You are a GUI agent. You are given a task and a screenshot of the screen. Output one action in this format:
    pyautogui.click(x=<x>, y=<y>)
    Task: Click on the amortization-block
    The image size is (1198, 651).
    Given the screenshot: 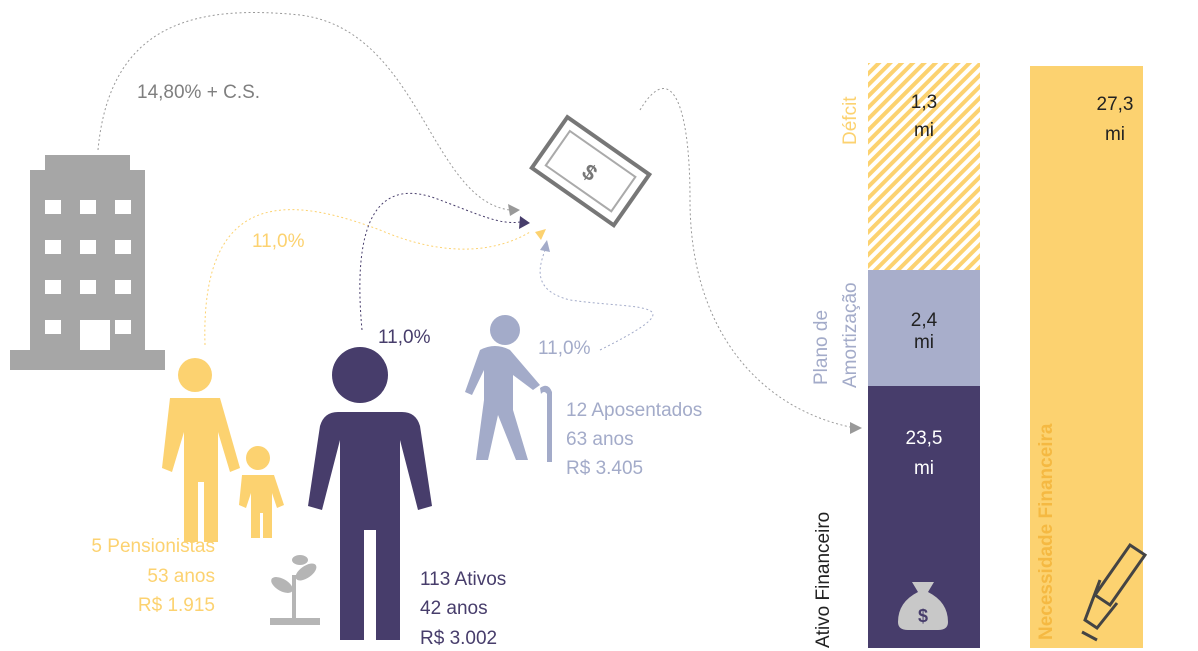 What is the action you would take?
    pyautogui.click(x=924, y=328)
    